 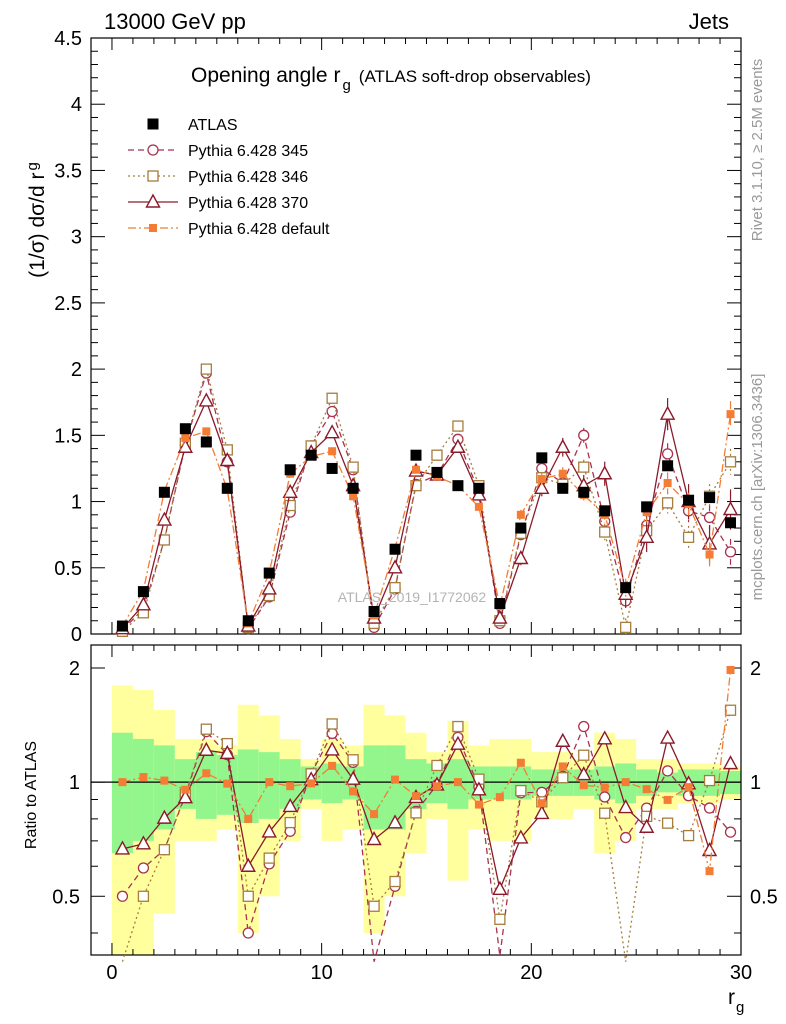 I want to click on legend-entry: Pythia 6.428 346, so click(x=248, y=177).